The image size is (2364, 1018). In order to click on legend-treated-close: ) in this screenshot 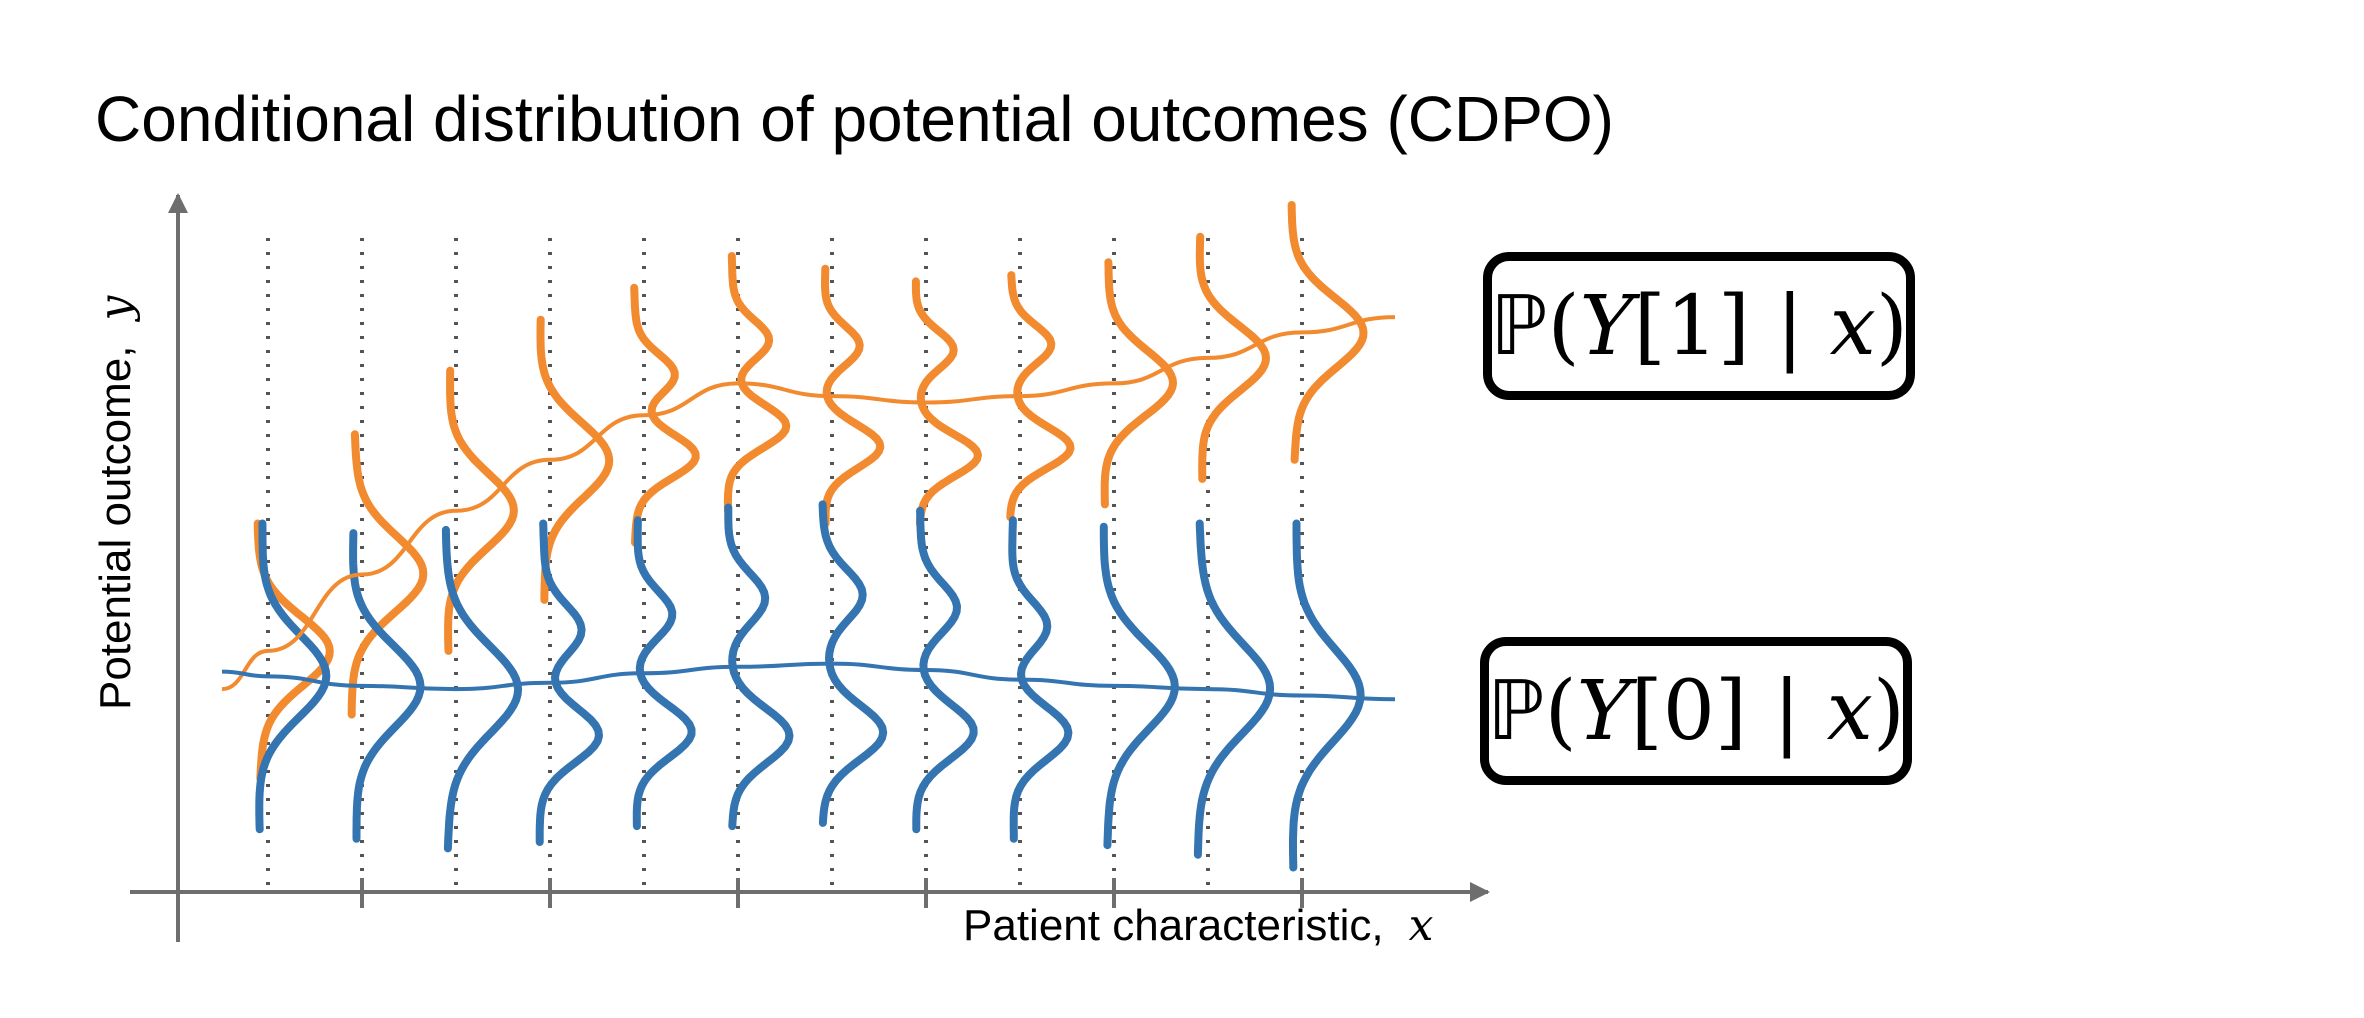, I will do `click(1891, 326)`.